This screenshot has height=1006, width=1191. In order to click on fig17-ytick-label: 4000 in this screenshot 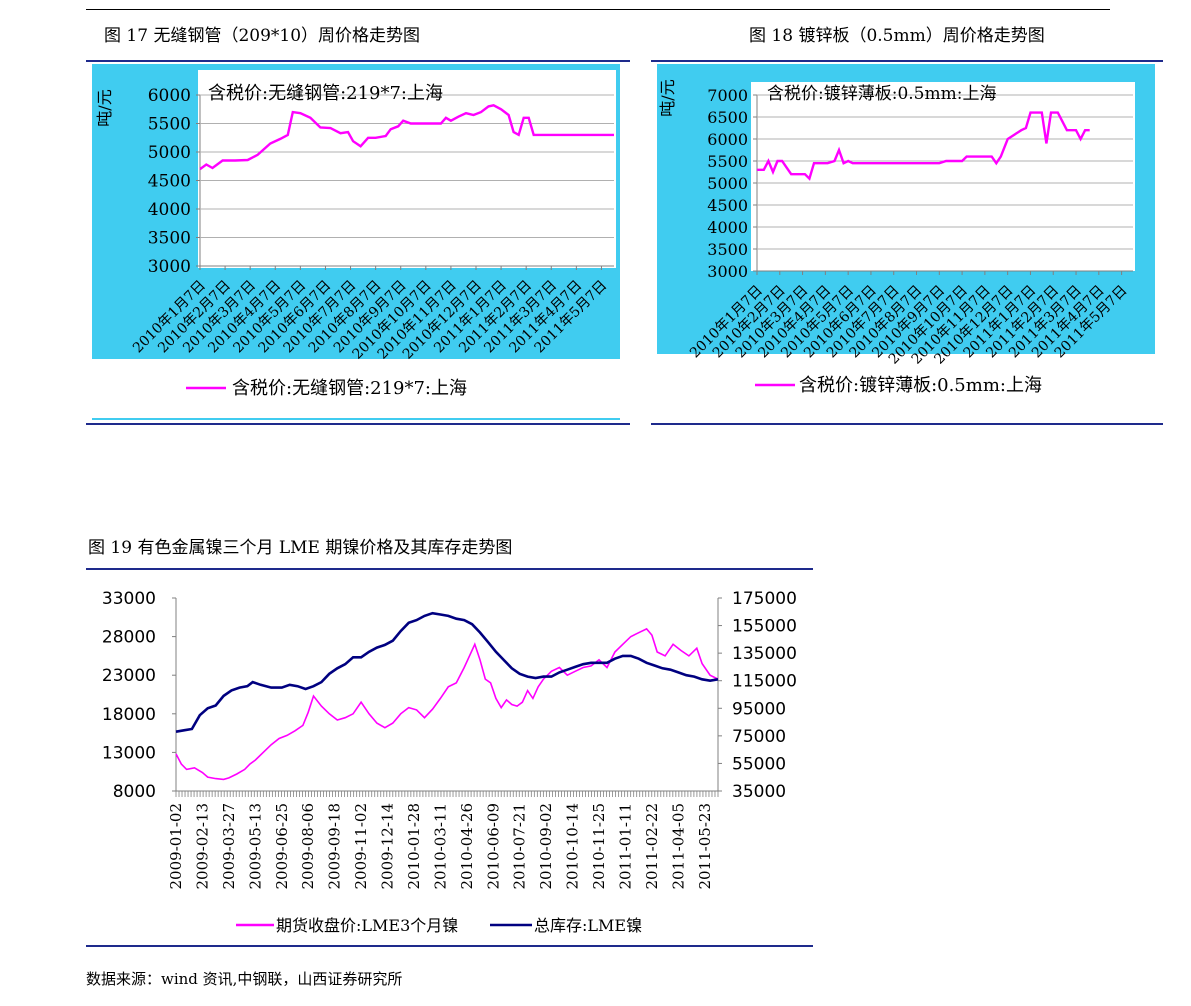, I will do `click(169, 210)`.